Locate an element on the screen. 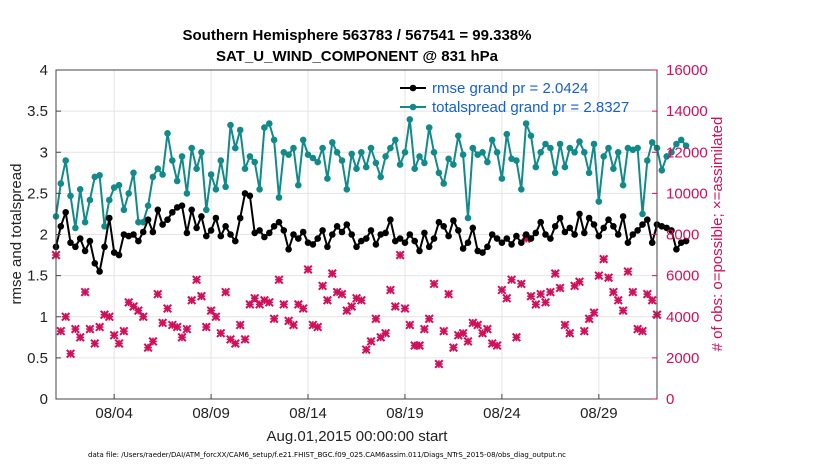  x-axis-ticks: 08/04 08/09 08/14 08/19 08/24 08/29 is located at coordinates (356, 408).